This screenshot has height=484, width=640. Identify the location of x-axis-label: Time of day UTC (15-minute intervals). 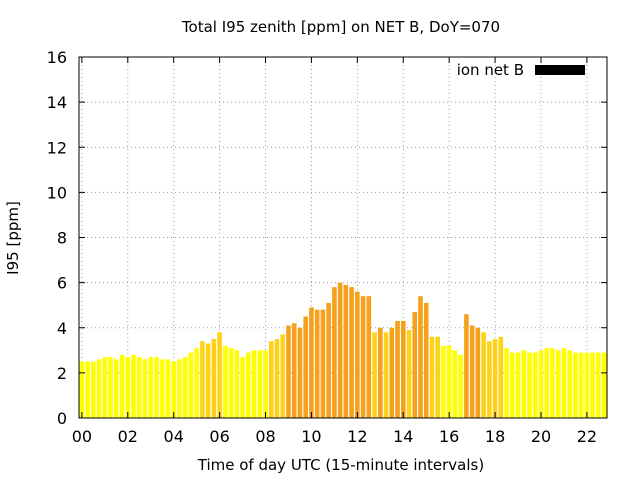
(340, 465).